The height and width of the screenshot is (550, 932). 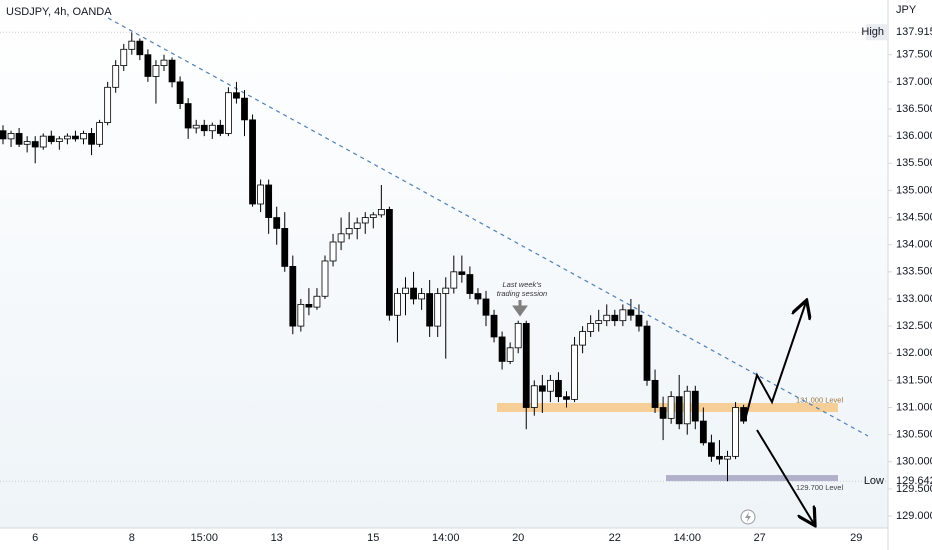 I want to click on down-arrow, so click(x=785, y=476).